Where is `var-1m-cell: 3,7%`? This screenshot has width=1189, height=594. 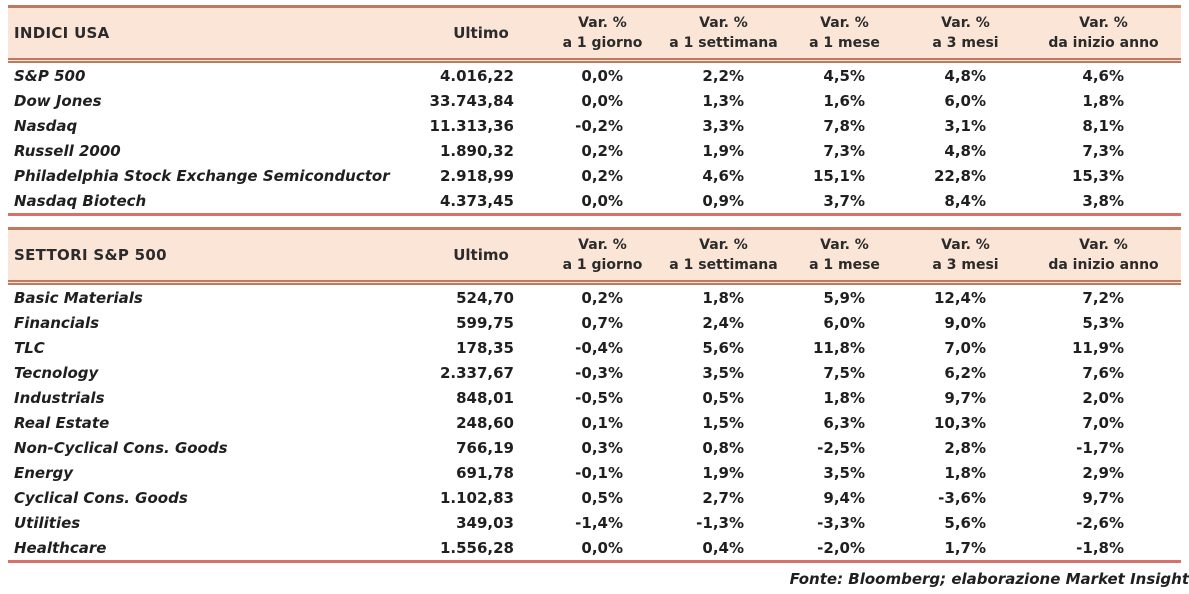
var-1m-cell: 3,7% is located at coordinates (844, 202).